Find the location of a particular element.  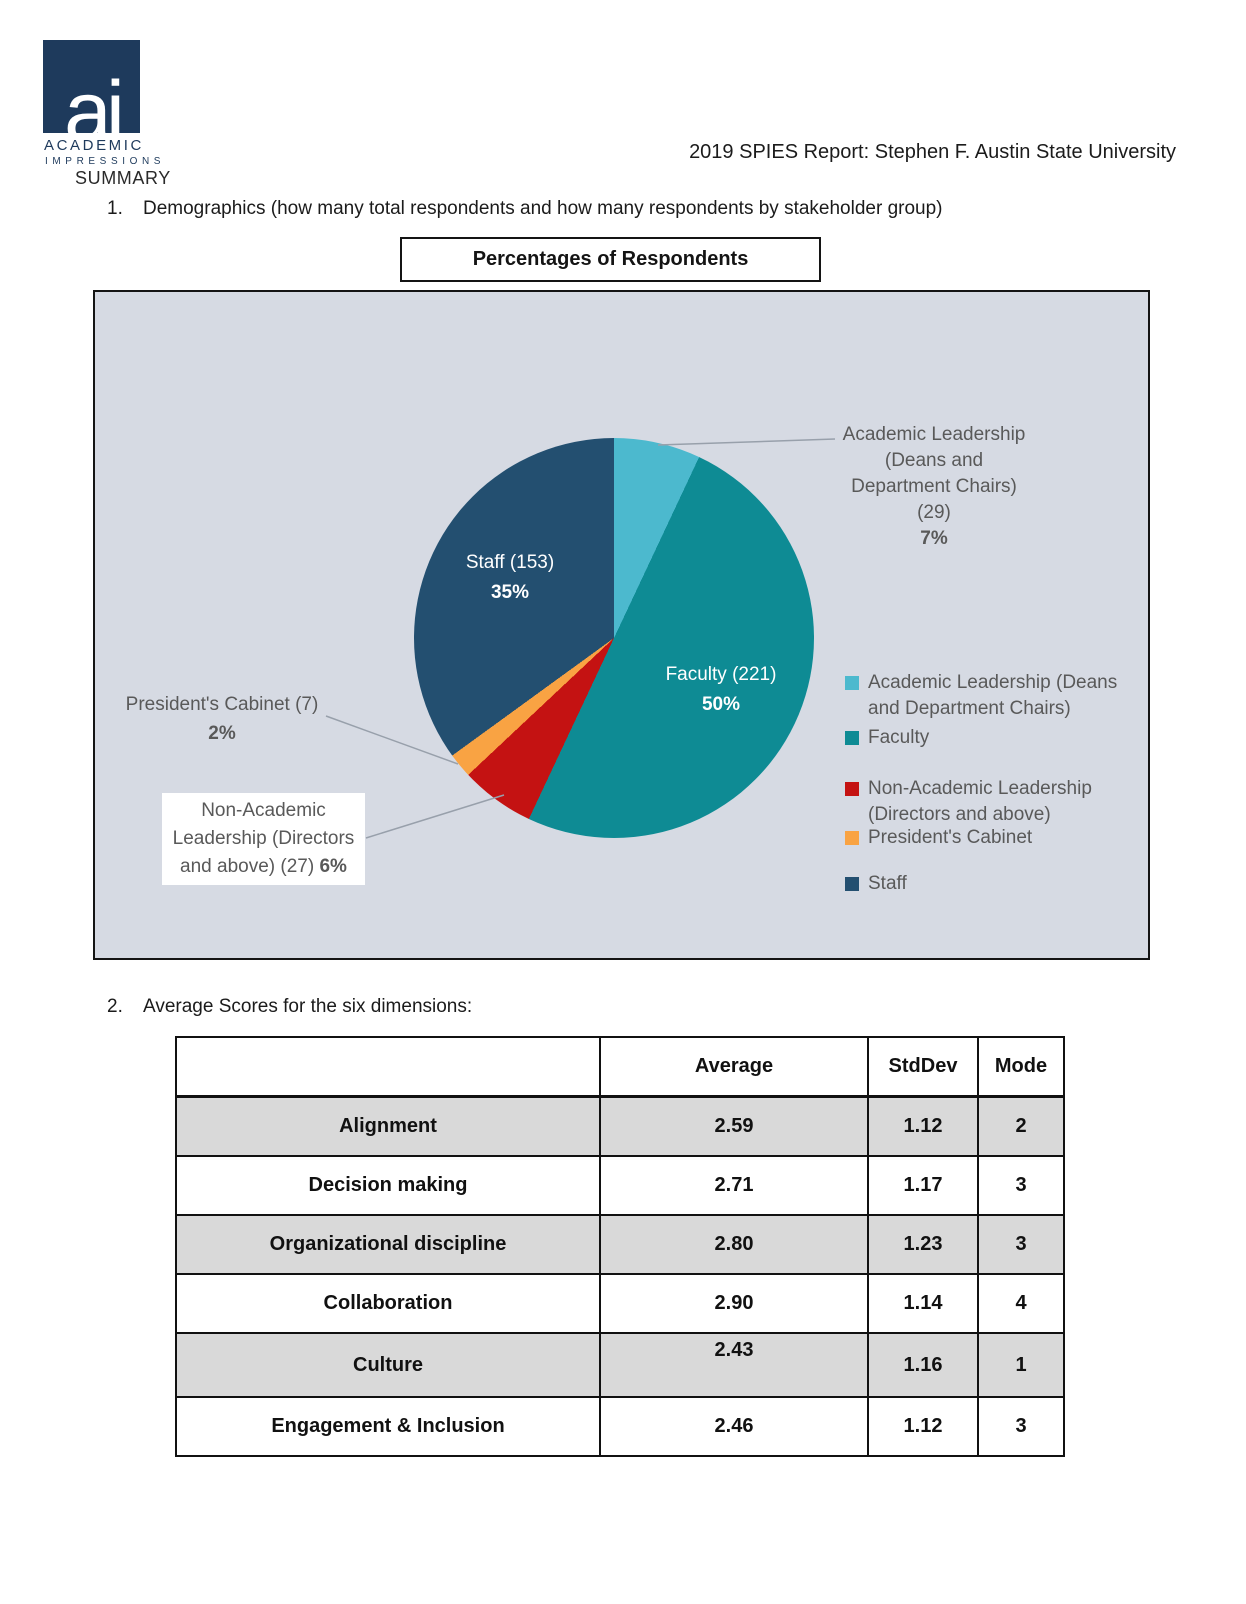

pie-chart is located at coordinates (614, 638).